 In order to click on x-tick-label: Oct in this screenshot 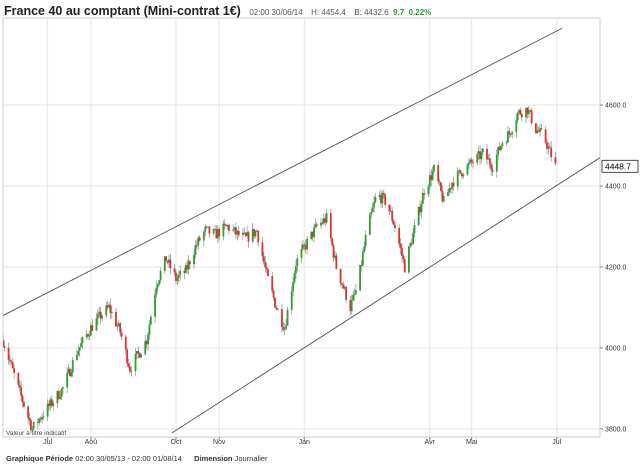, I will do `click(176, 442)`.